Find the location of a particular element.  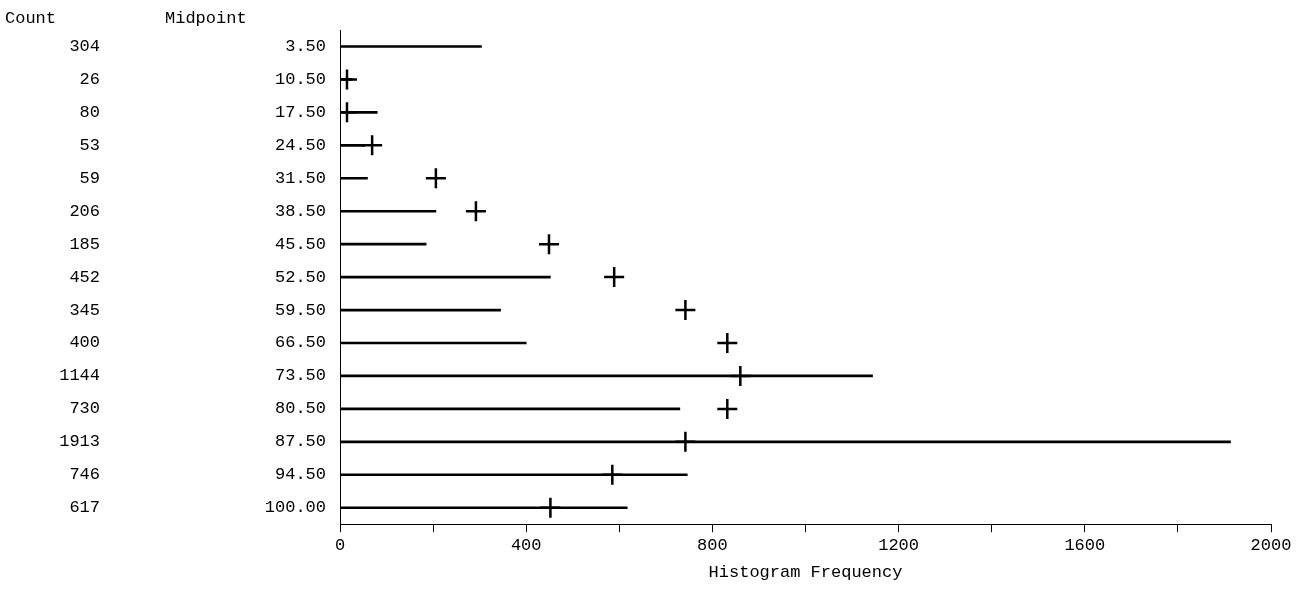

data-label: 185 is located at coordinates (84, 244).